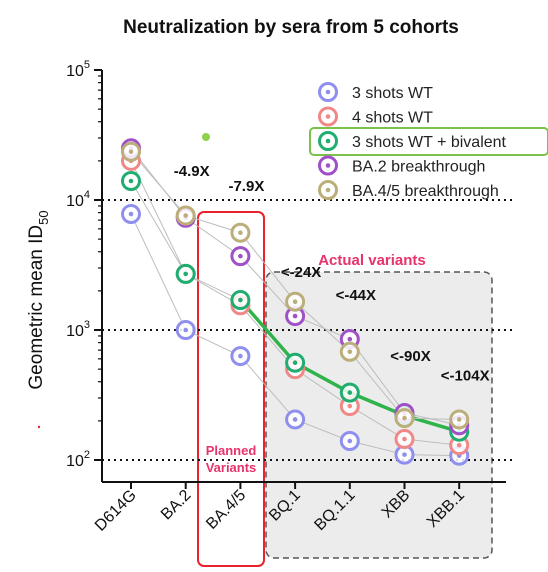 The image size is (548, 572). I want to click on fold-change-label: <-24X, so click(301, 272).